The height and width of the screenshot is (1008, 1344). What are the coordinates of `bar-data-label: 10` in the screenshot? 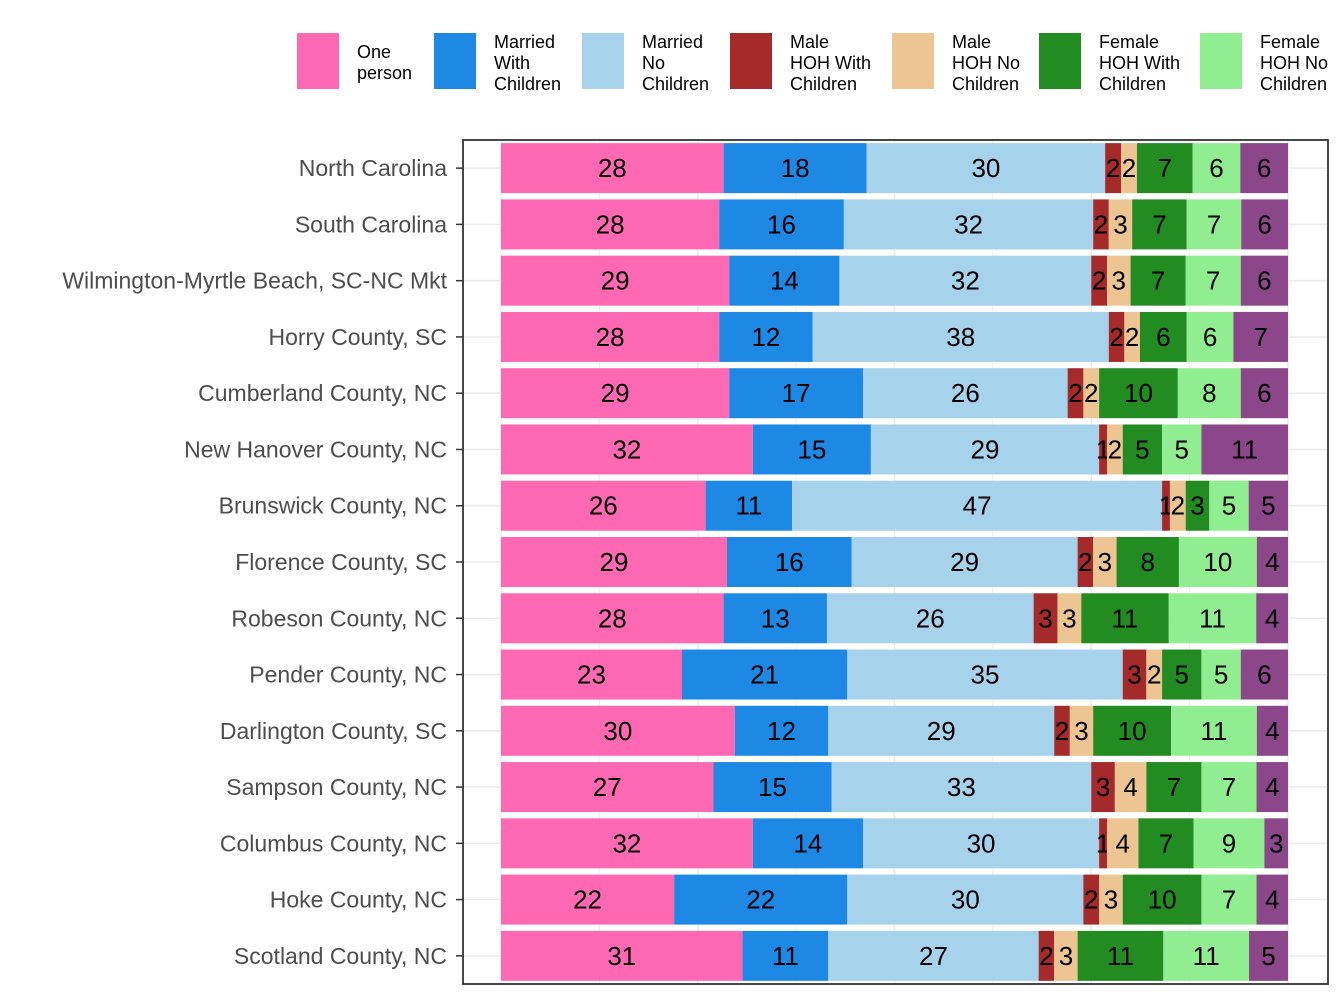 It's located at (1138, 393).